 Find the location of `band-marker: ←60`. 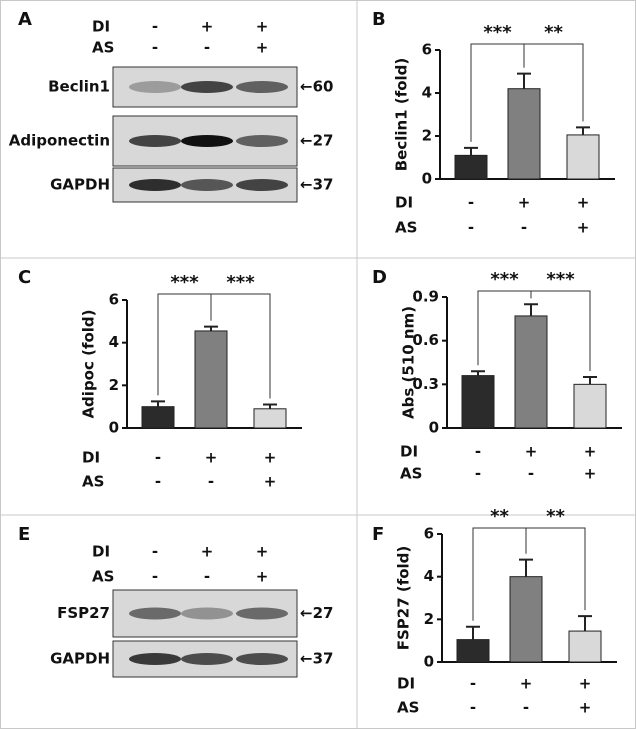

band-marker: ←60 is located at coordinates (316, 87).